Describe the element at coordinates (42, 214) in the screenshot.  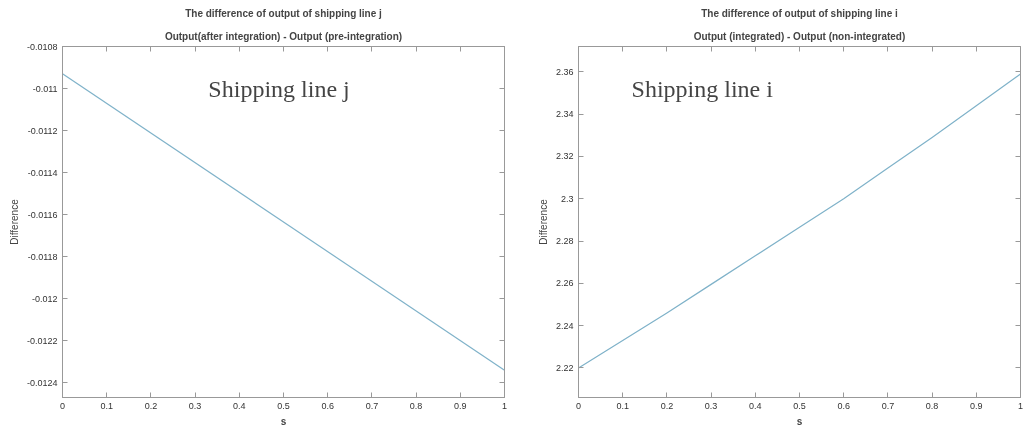
I see `y-tick-label: -0.0116` at that location.